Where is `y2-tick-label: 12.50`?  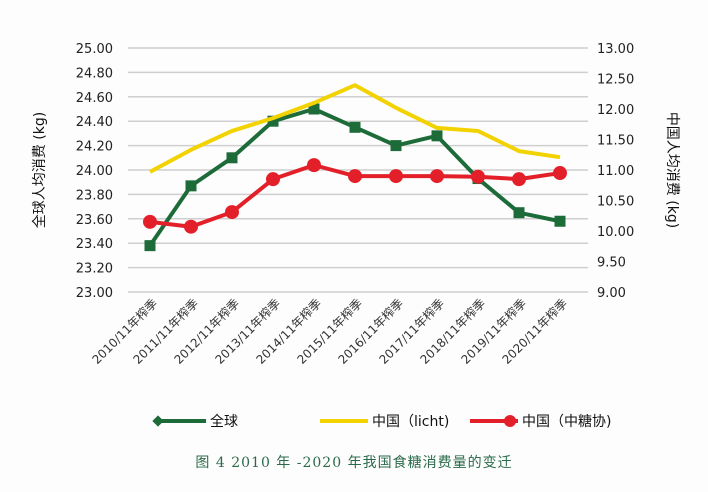 y2-tick-label: 12.50 is located at coordinates (615, 80).